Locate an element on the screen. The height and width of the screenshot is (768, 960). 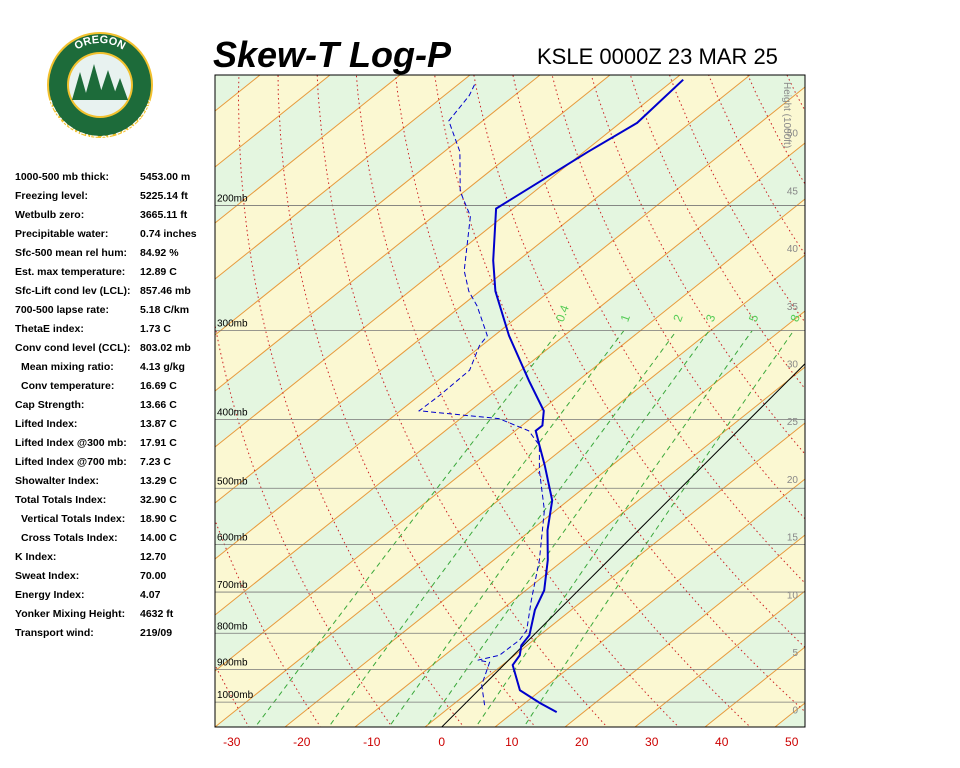
index-label: Transport wind: is located at coordinates (54, 633).